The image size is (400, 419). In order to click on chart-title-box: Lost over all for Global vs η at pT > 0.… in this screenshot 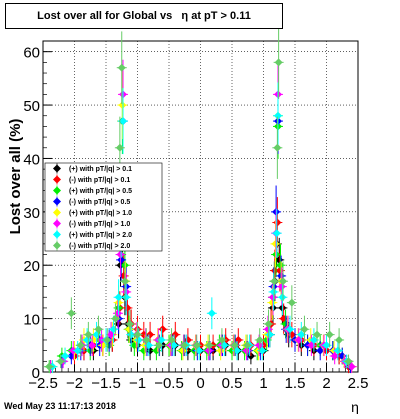, I will do `click(144, 16)`.